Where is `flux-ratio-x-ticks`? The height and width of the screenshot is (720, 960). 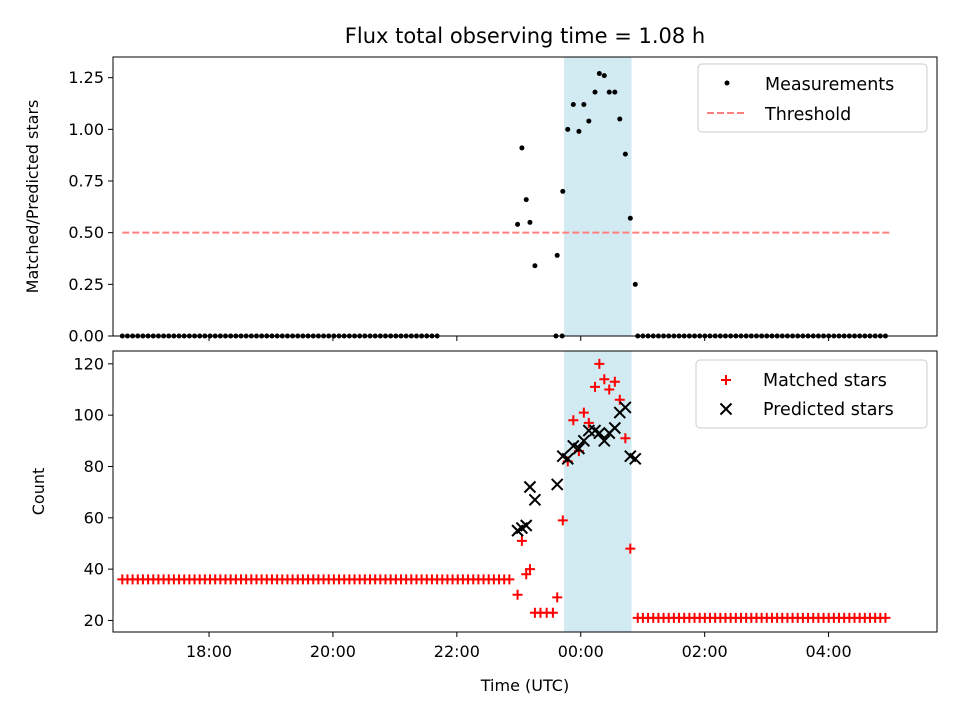 flux-ratio-x-ticks is located at coordinates (519, 338).